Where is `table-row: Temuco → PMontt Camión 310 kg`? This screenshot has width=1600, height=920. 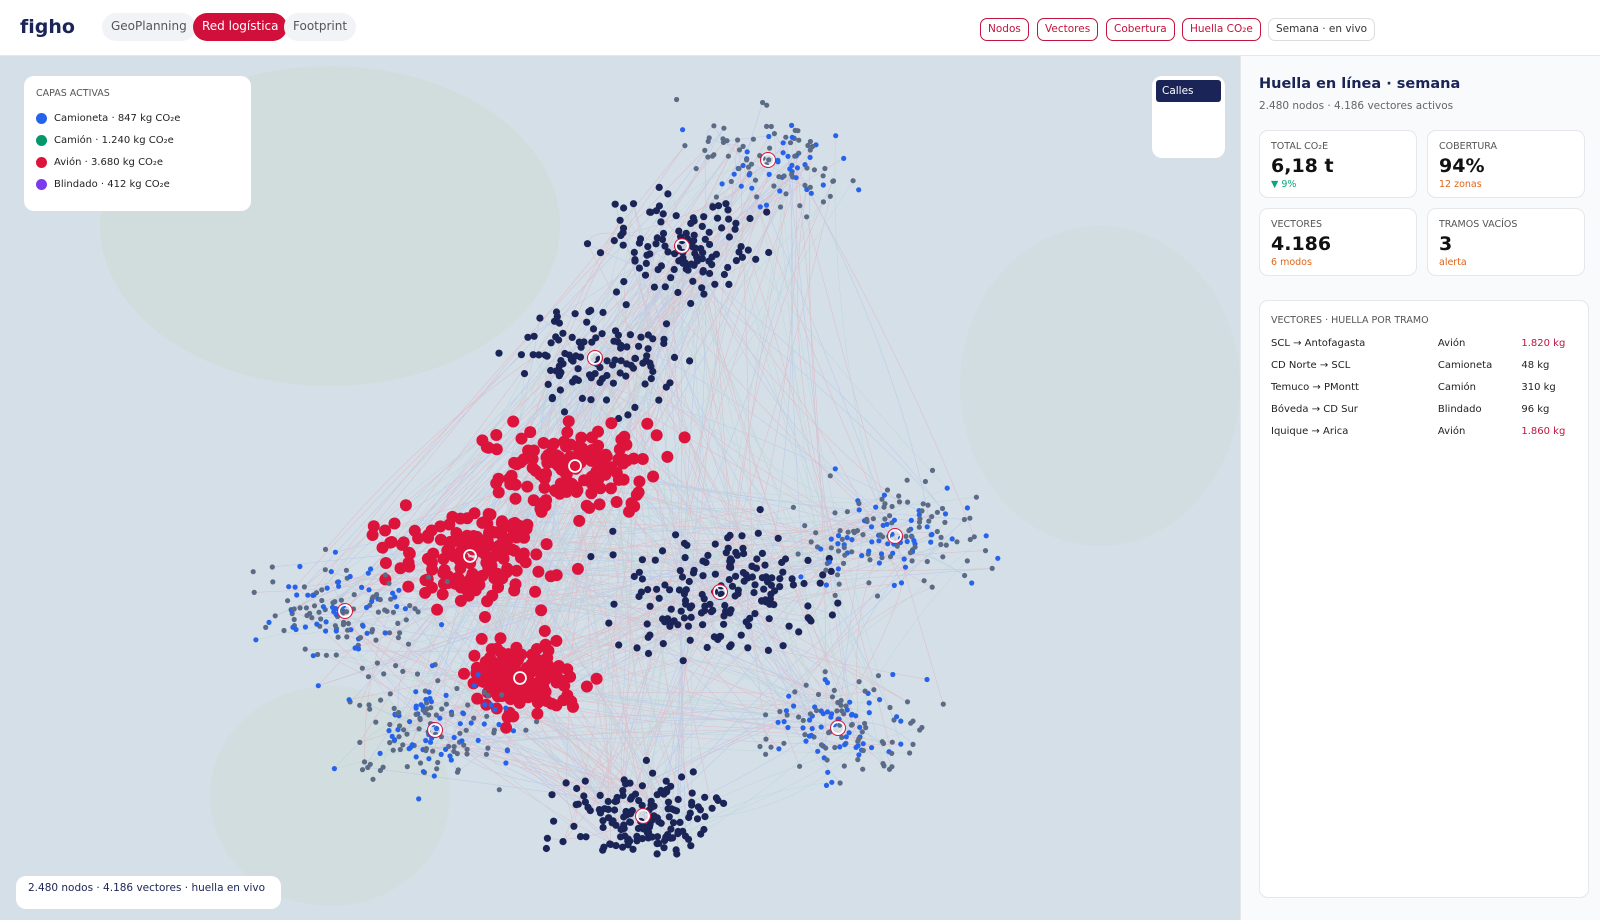
table-row: Temuco → PMontt Camión 310 kg is located at coordinates (1424, 393).